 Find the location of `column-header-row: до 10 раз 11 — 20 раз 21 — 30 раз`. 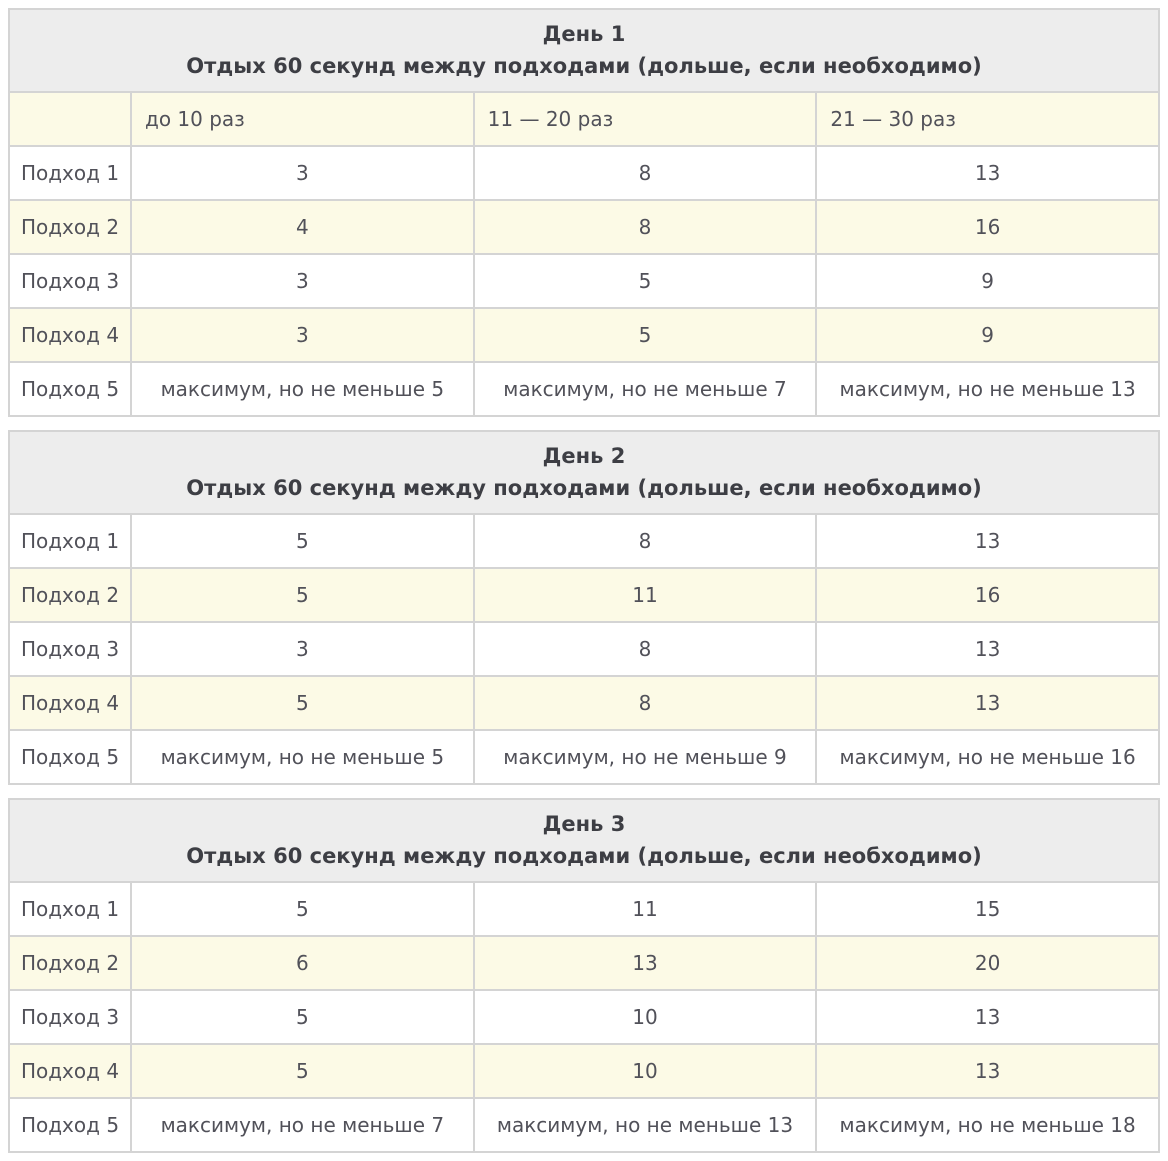

column-header-row: до 10 раз 11 — 20 раз 21 — 30 раз is located at coordinates (584, 119).